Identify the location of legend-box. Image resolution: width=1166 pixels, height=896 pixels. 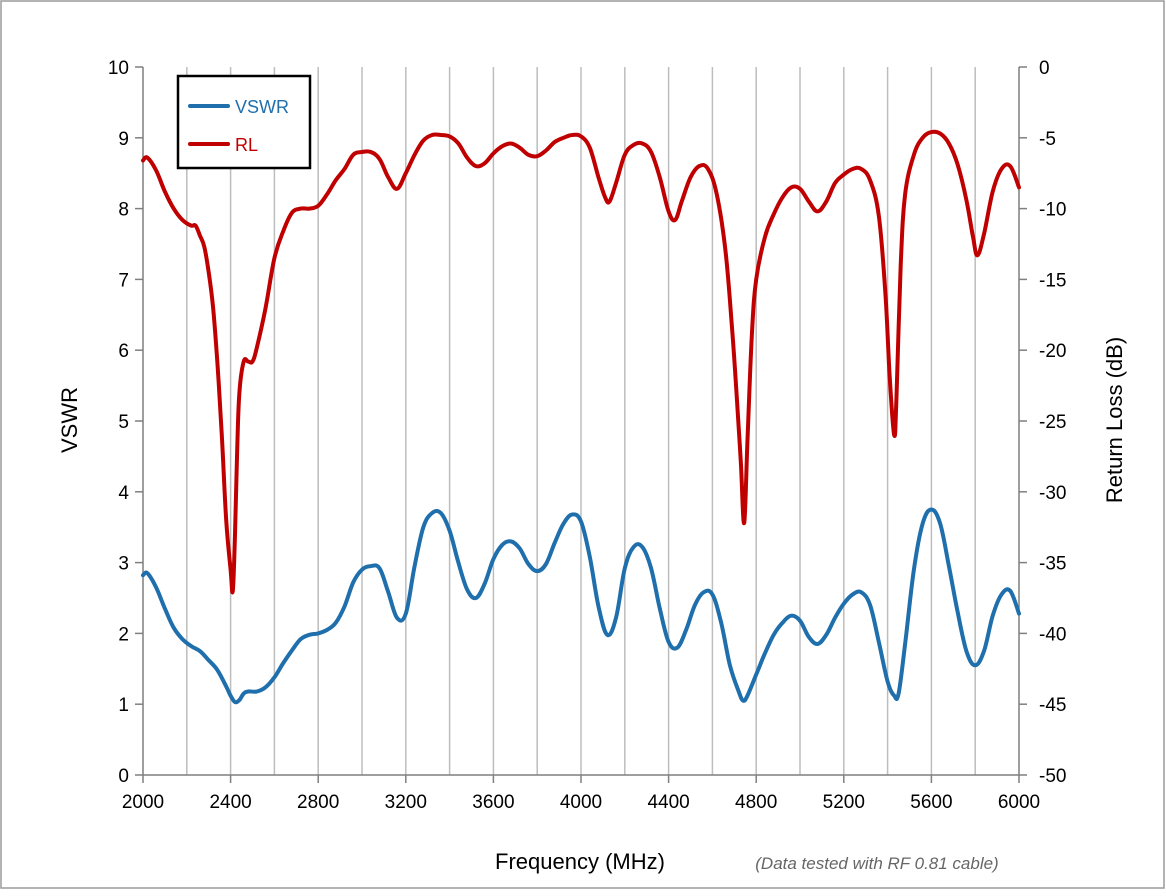
(244, 122).